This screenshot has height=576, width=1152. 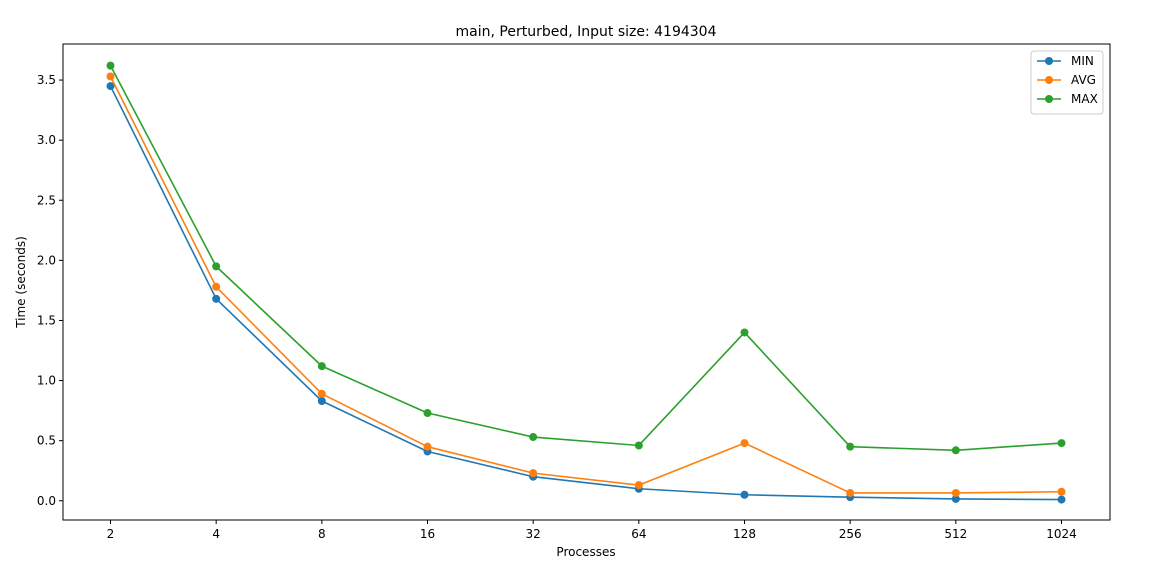 I want to click on legend-label-min: MIN, so click(x=1082, y=61).